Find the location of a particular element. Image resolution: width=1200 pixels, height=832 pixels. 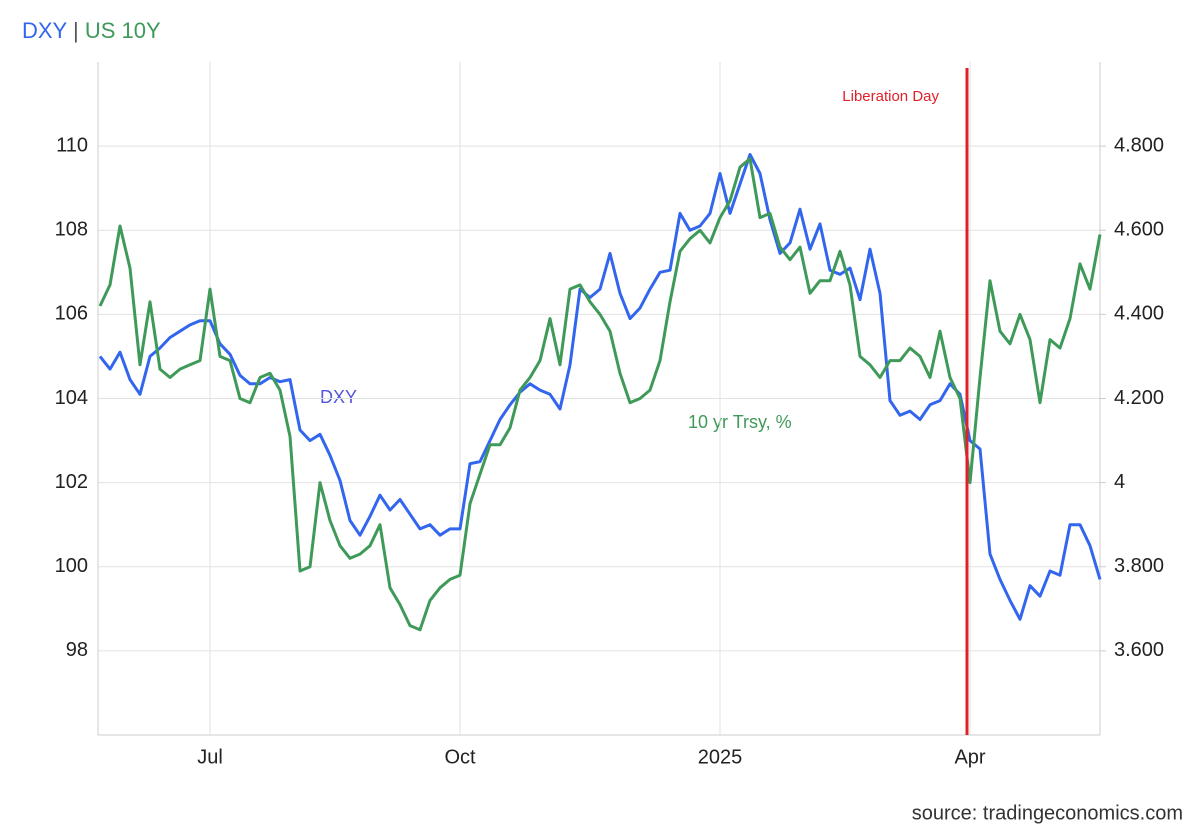

y-tick-label: 98 is located at coordinates (77, 650).